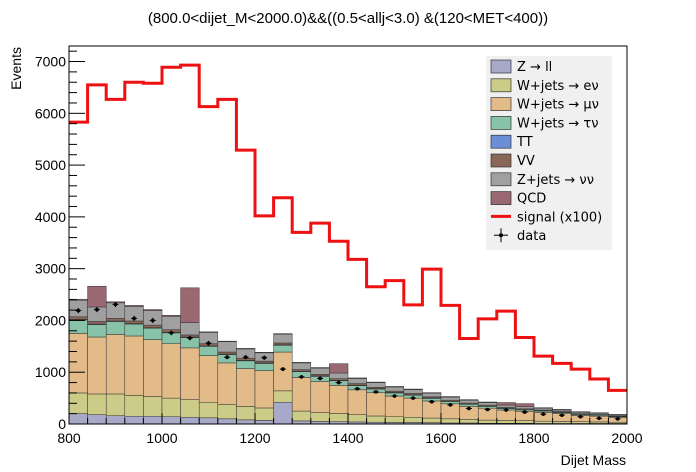 Image resolution: width=696 pixels, height=472 pixels. Describe the element at coordinates (524, 142) in the screenshot. I see `legend-label-4: TT` at that location.